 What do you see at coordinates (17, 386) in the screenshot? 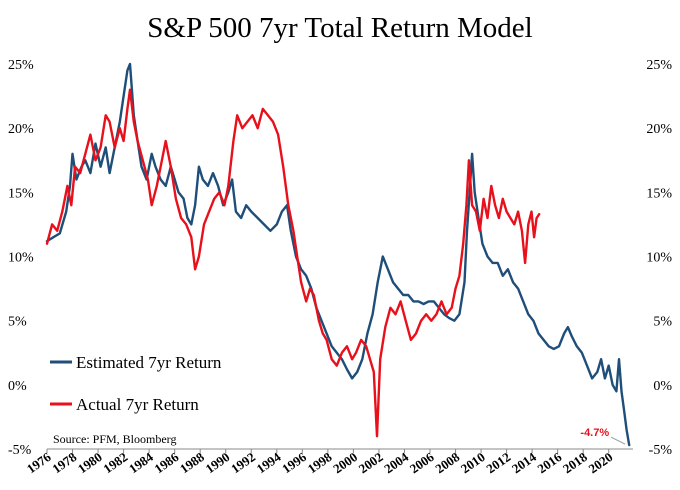
I see `y-tick-label-left: 0%` at bounding box center [17, 386].